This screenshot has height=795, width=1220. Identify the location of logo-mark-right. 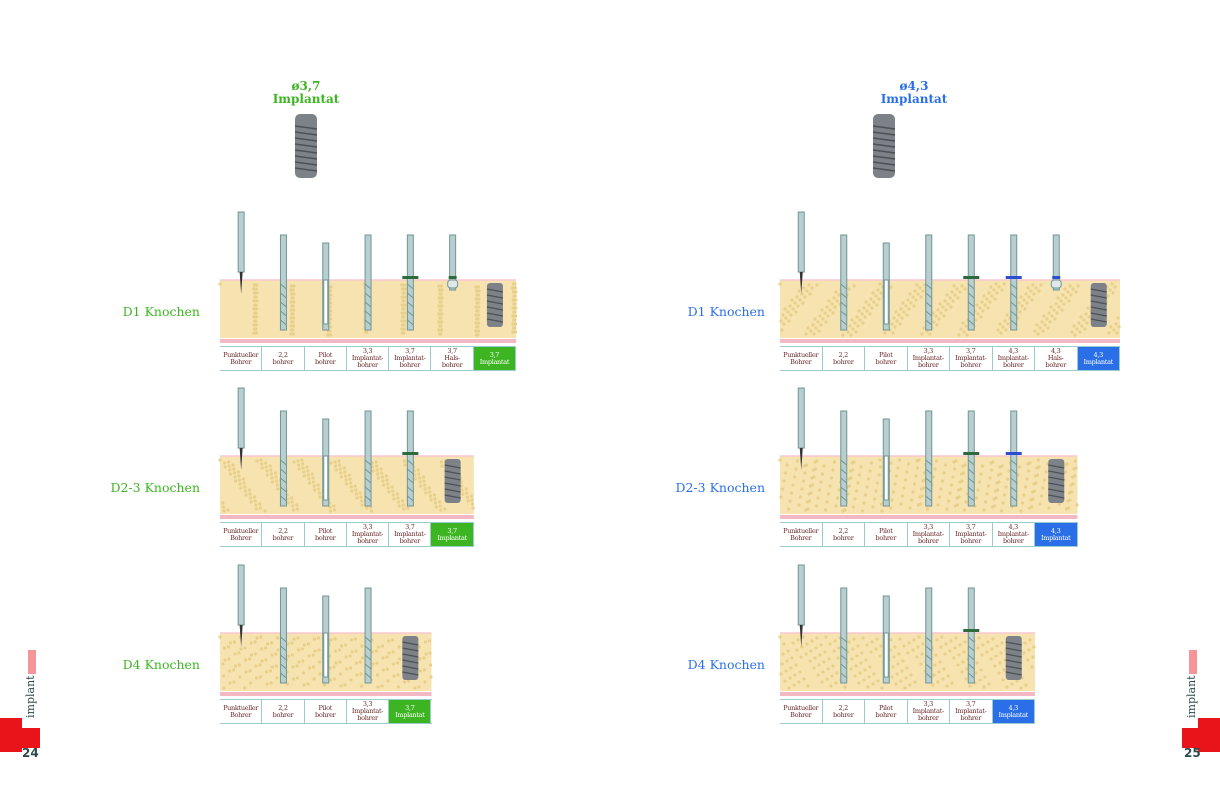
(1209, 735).